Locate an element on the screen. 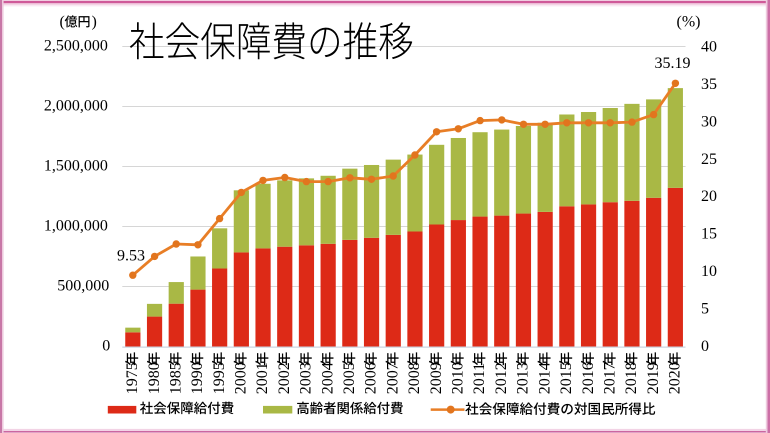  svg-text: 2018 is located at coordinates (631, 378).